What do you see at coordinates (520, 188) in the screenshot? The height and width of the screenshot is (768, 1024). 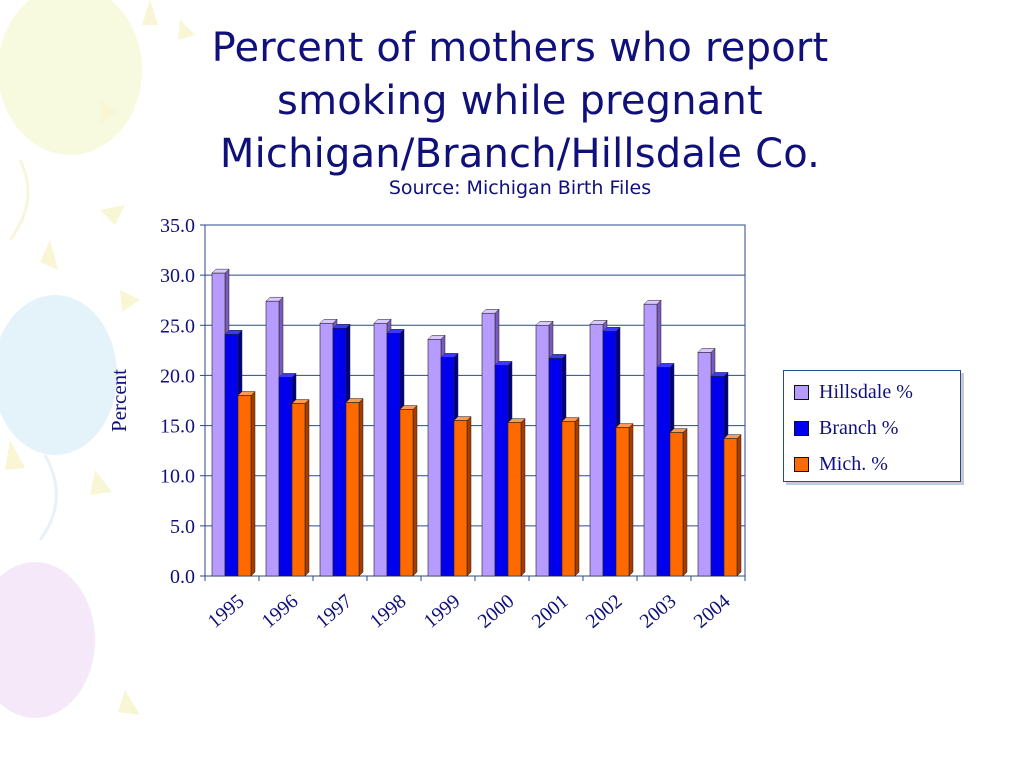 I see `slide-subtitle: Source: Michigan Birth Files` at bounding box center [520, 188].